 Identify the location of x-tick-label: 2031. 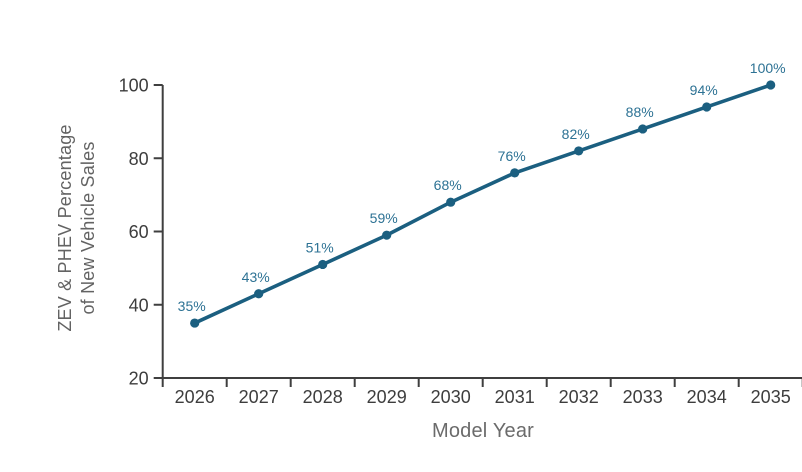
(515, 397).